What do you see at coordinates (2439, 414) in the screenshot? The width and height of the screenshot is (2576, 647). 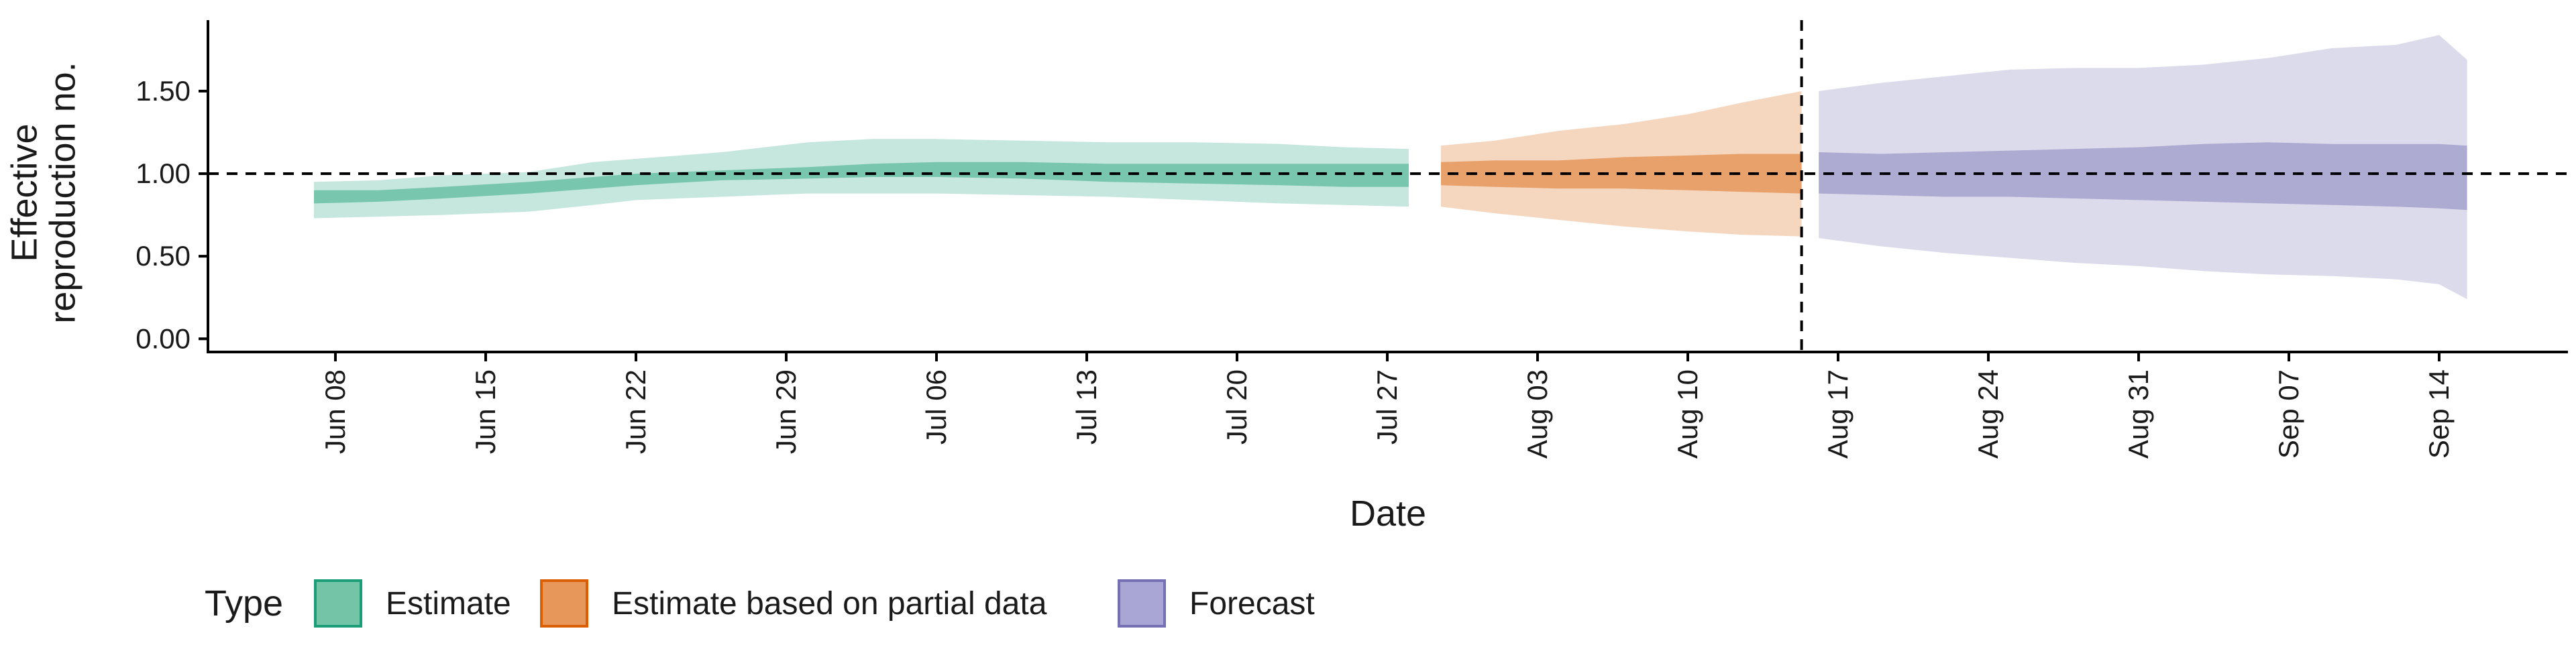 I see `x-tick-label: Sep 14` at bounding box center [2439, 414].